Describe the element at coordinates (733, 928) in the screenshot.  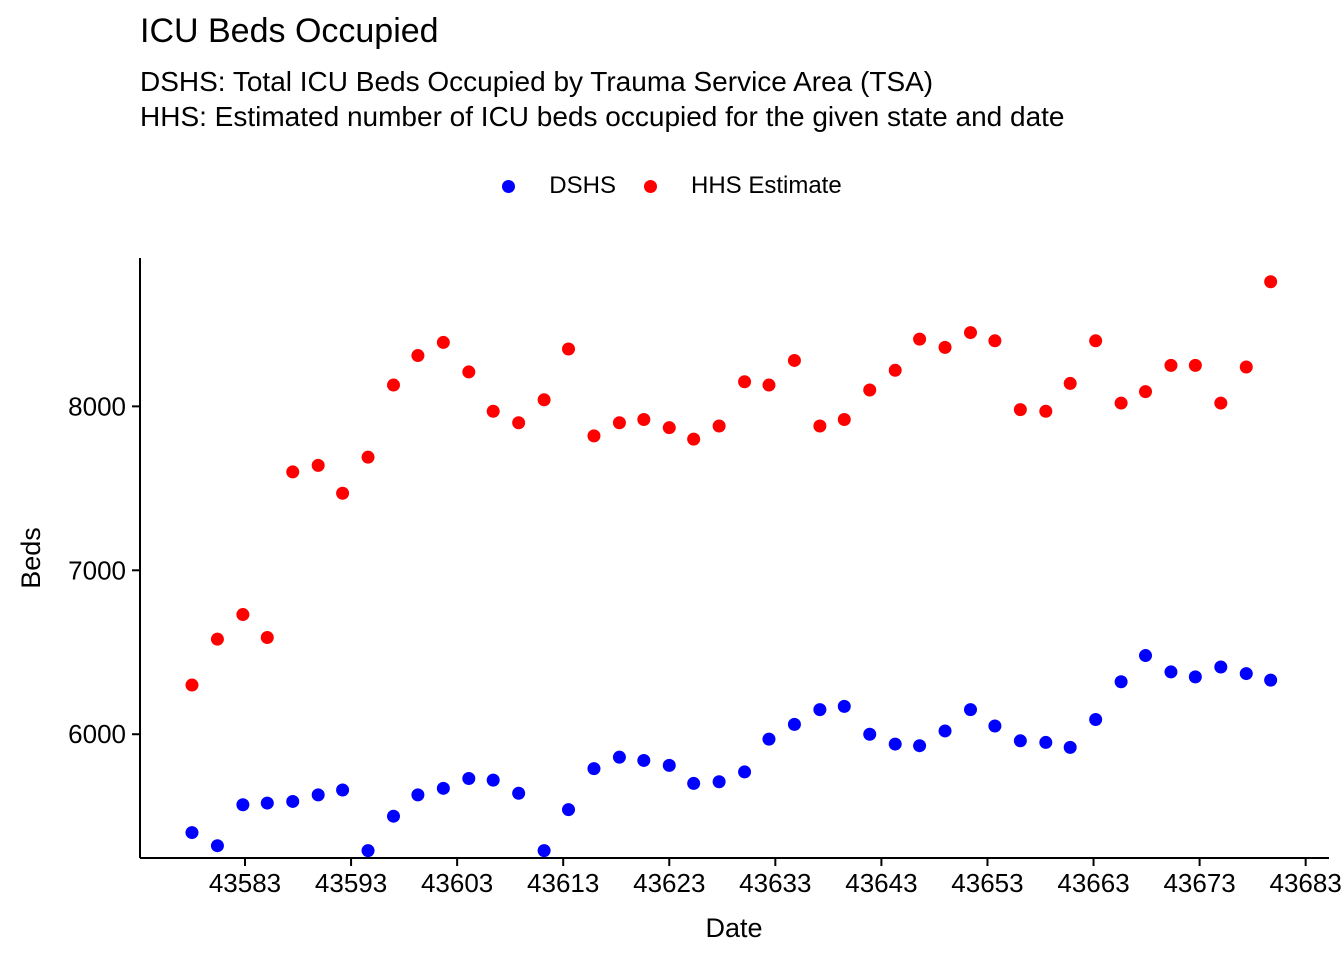
I see `x-axis-title: Date` at that location.